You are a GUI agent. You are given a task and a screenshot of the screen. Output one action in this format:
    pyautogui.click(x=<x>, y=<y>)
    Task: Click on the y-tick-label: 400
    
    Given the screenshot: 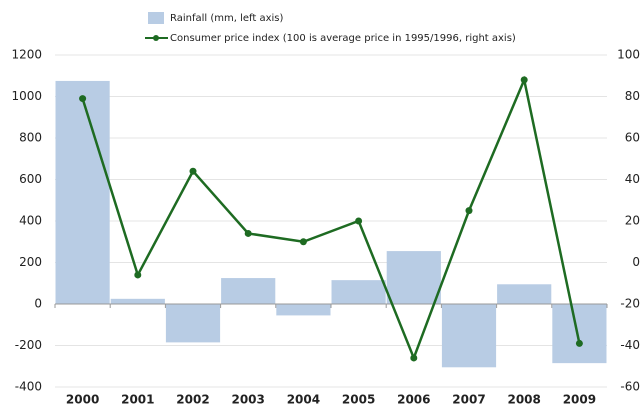 What is the action you would take?
    pyautogui.click(x=30, y=221)
    